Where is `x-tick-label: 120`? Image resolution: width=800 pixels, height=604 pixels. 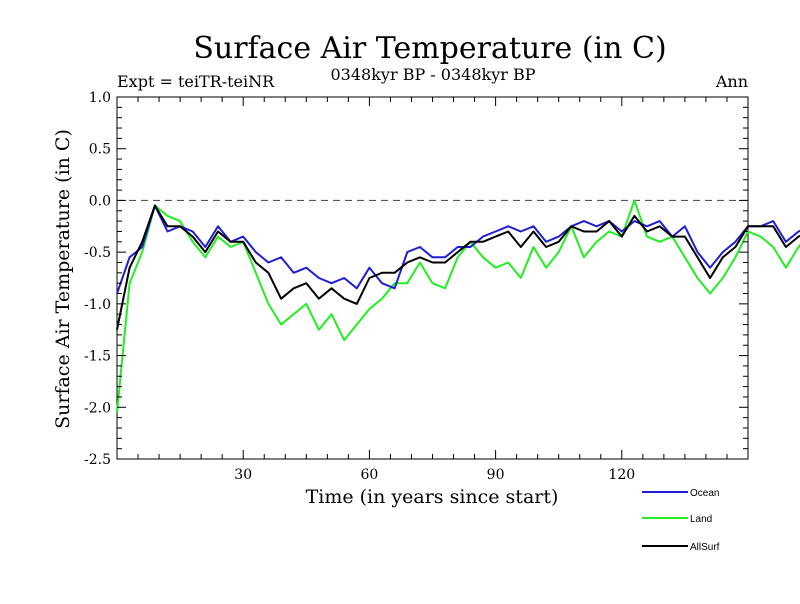
x-tick-label: 120 is located at coordinates (621, 475).